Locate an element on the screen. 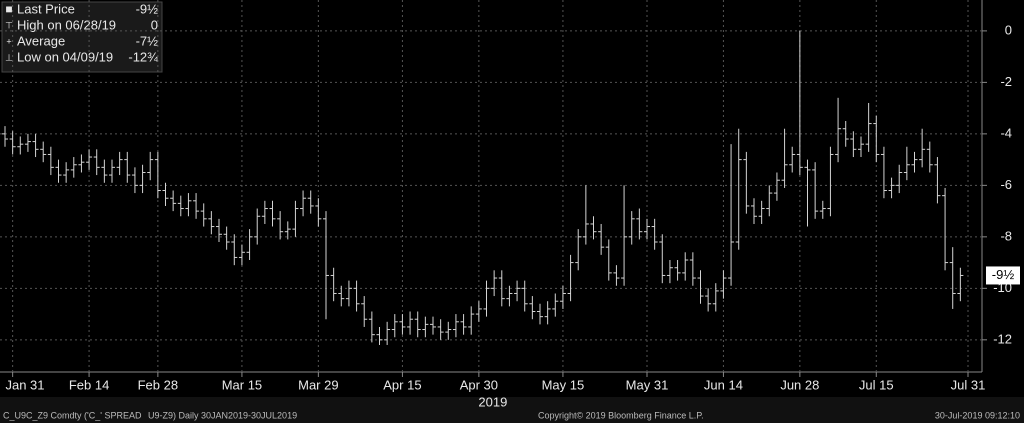 The image size is (1024, 423). y-tick-label: -8 is located at coordinates (1006, 235).